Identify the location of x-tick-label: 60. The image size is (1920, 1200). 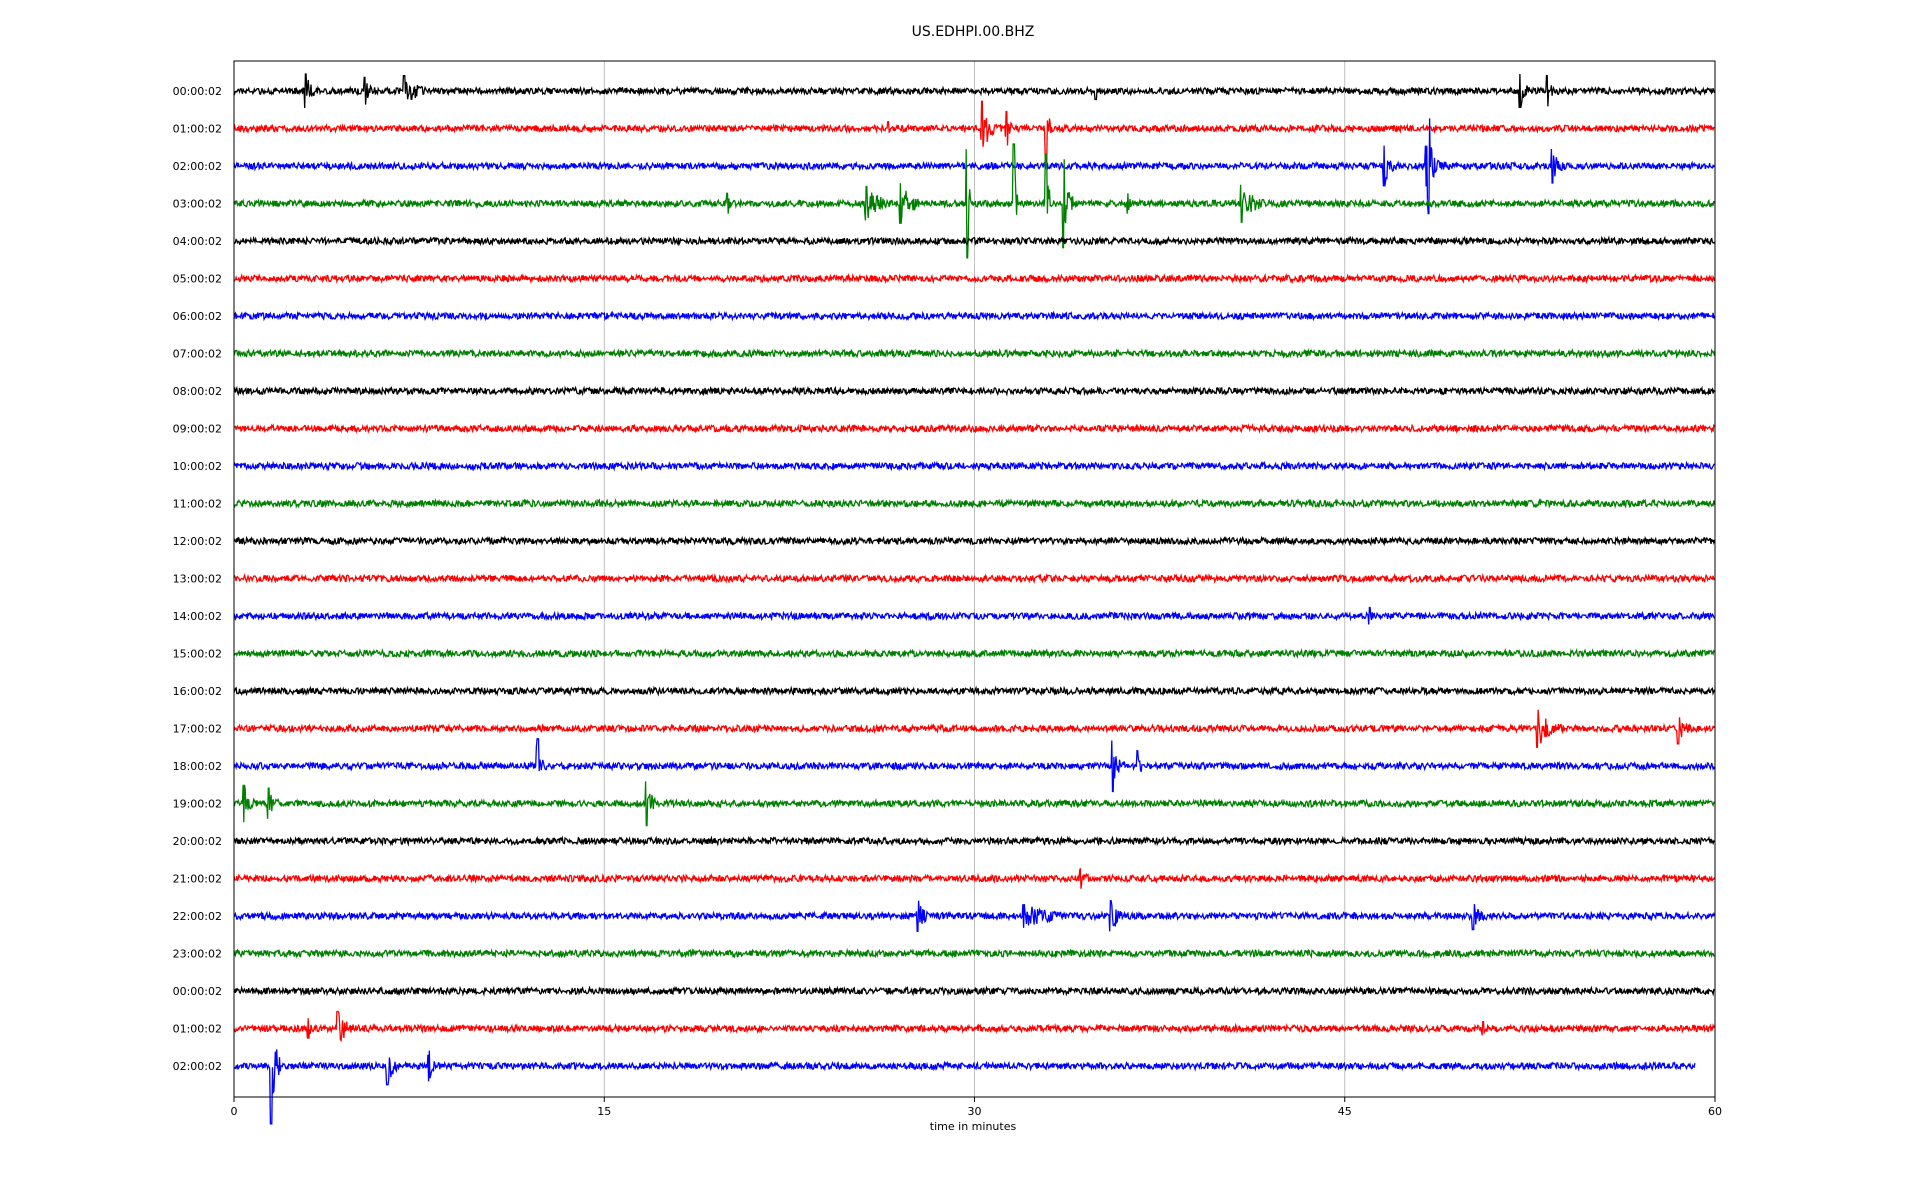
(1715, 1111).